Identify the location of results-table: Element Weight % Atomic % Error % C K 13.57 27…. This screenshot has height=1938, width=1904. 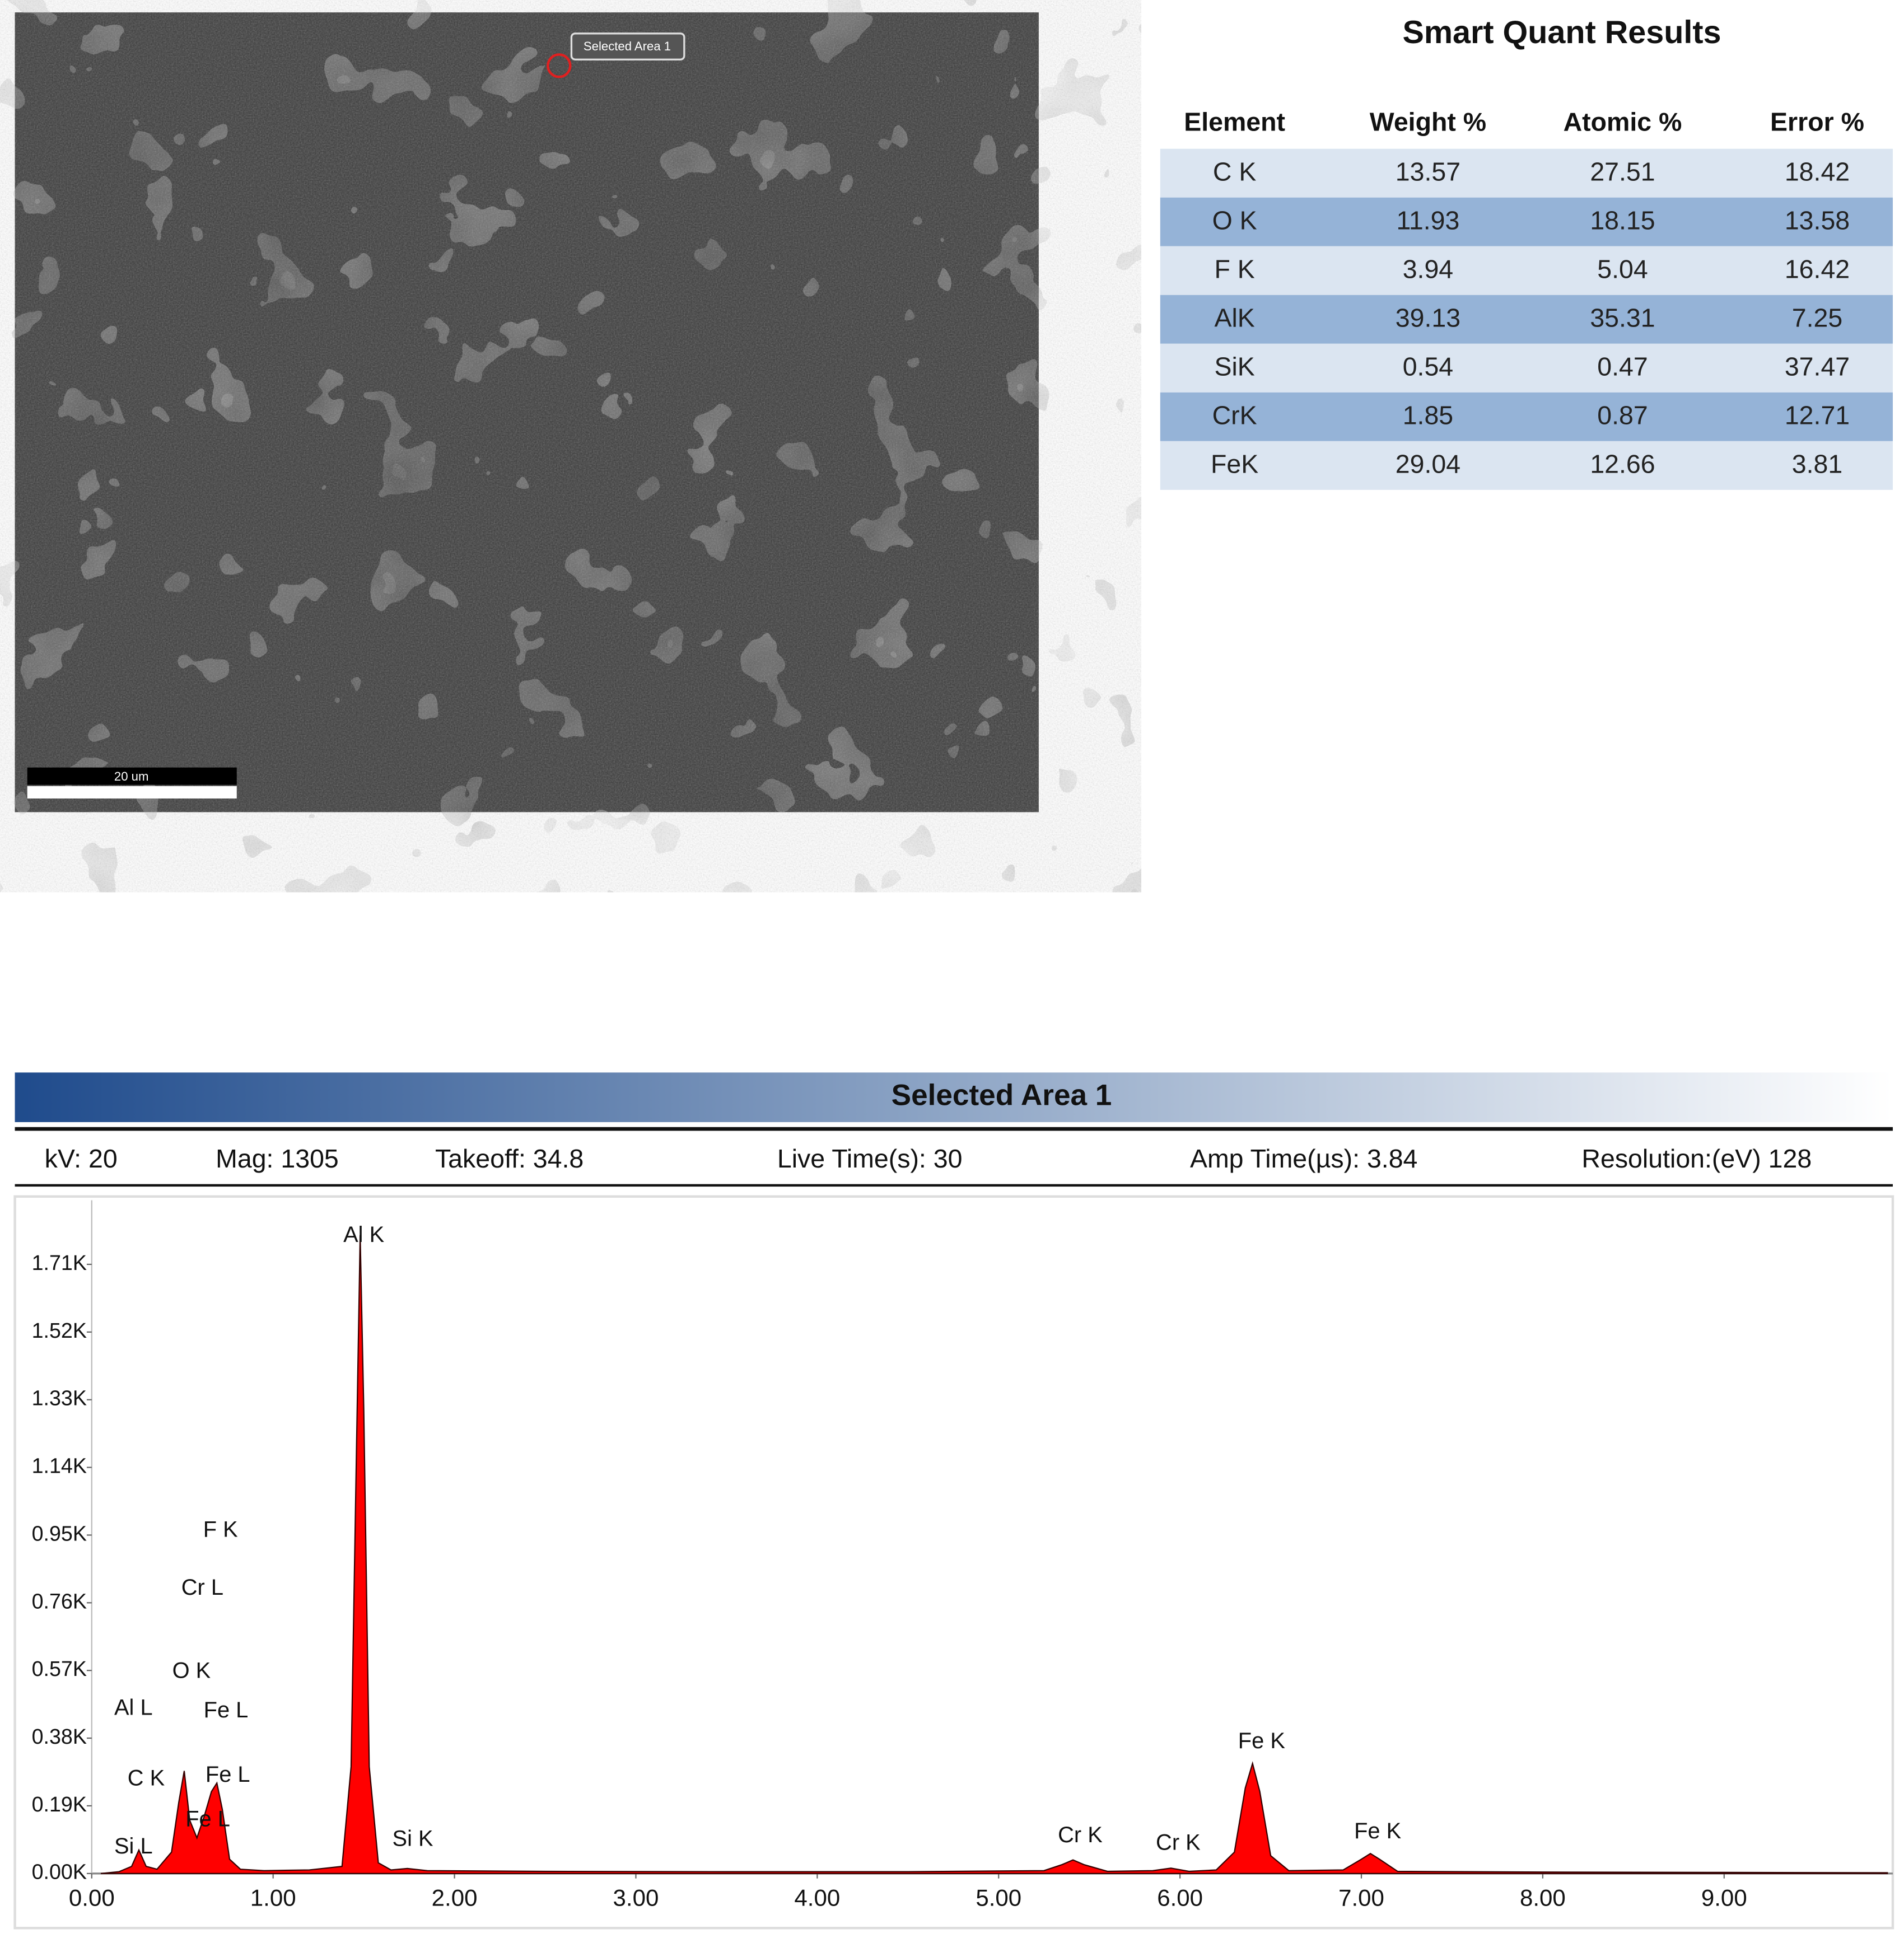
(1527, 299).